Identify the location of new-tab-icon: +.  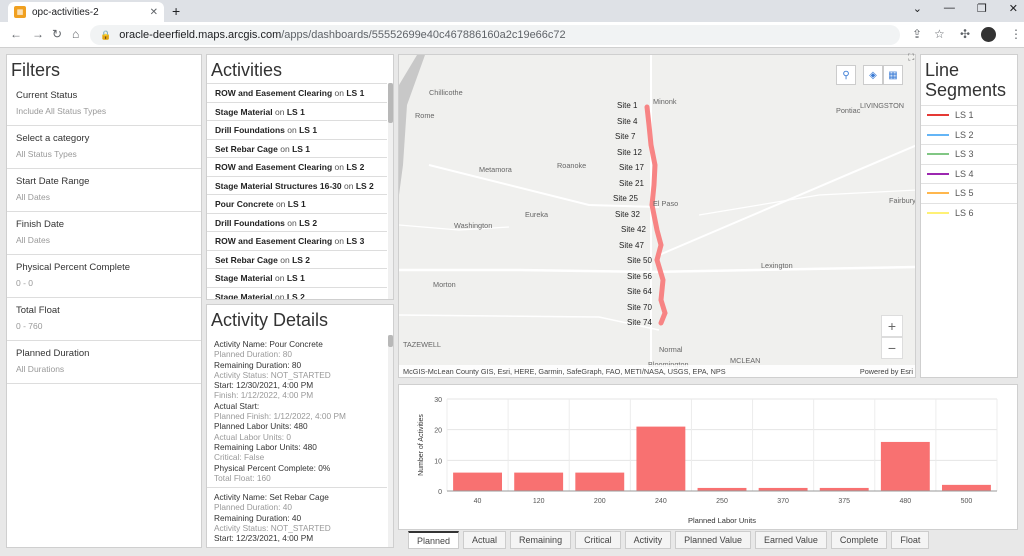
(176, 11).